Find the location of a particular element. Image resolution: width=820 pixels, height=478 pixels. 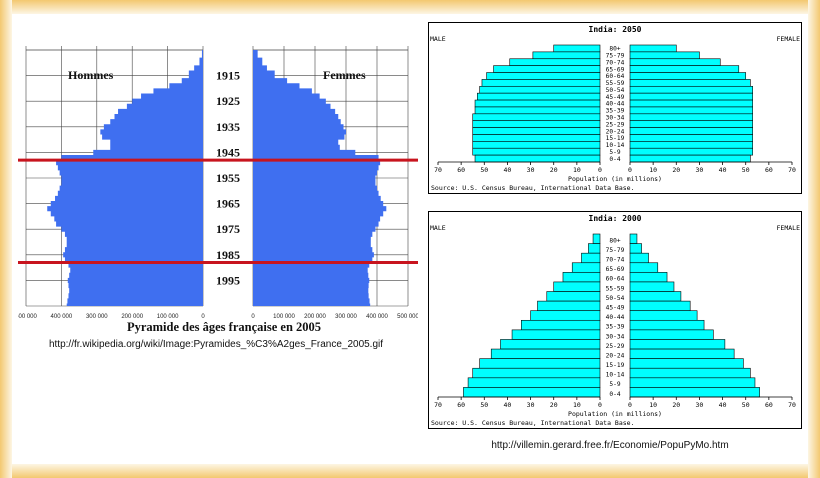

year-label-1965: 1965 is located at coordinates (228, 204).